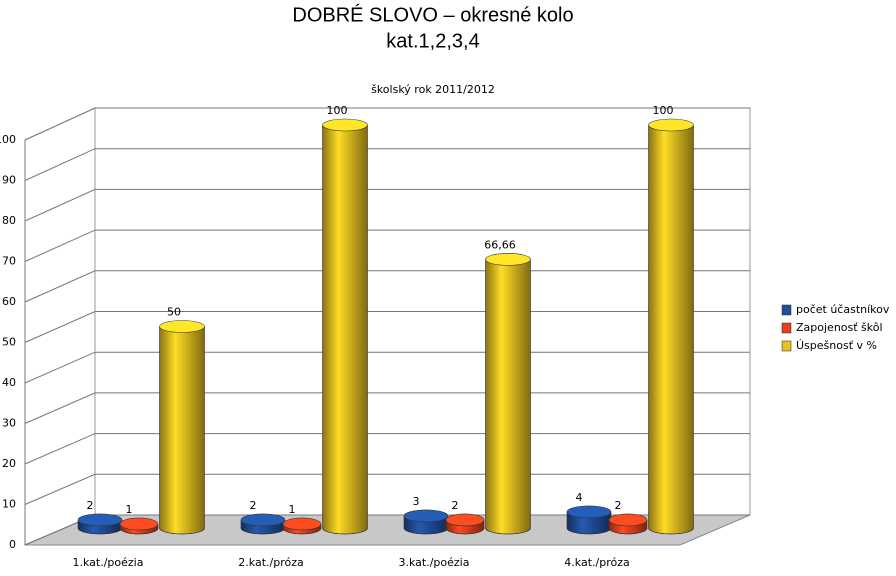 The width and height of the screenshot is (896, 576). Describe the element at coordinates (433, 89) in the screenshot. I see `chart-subtitle: školský rok 2011/2012` at that location.